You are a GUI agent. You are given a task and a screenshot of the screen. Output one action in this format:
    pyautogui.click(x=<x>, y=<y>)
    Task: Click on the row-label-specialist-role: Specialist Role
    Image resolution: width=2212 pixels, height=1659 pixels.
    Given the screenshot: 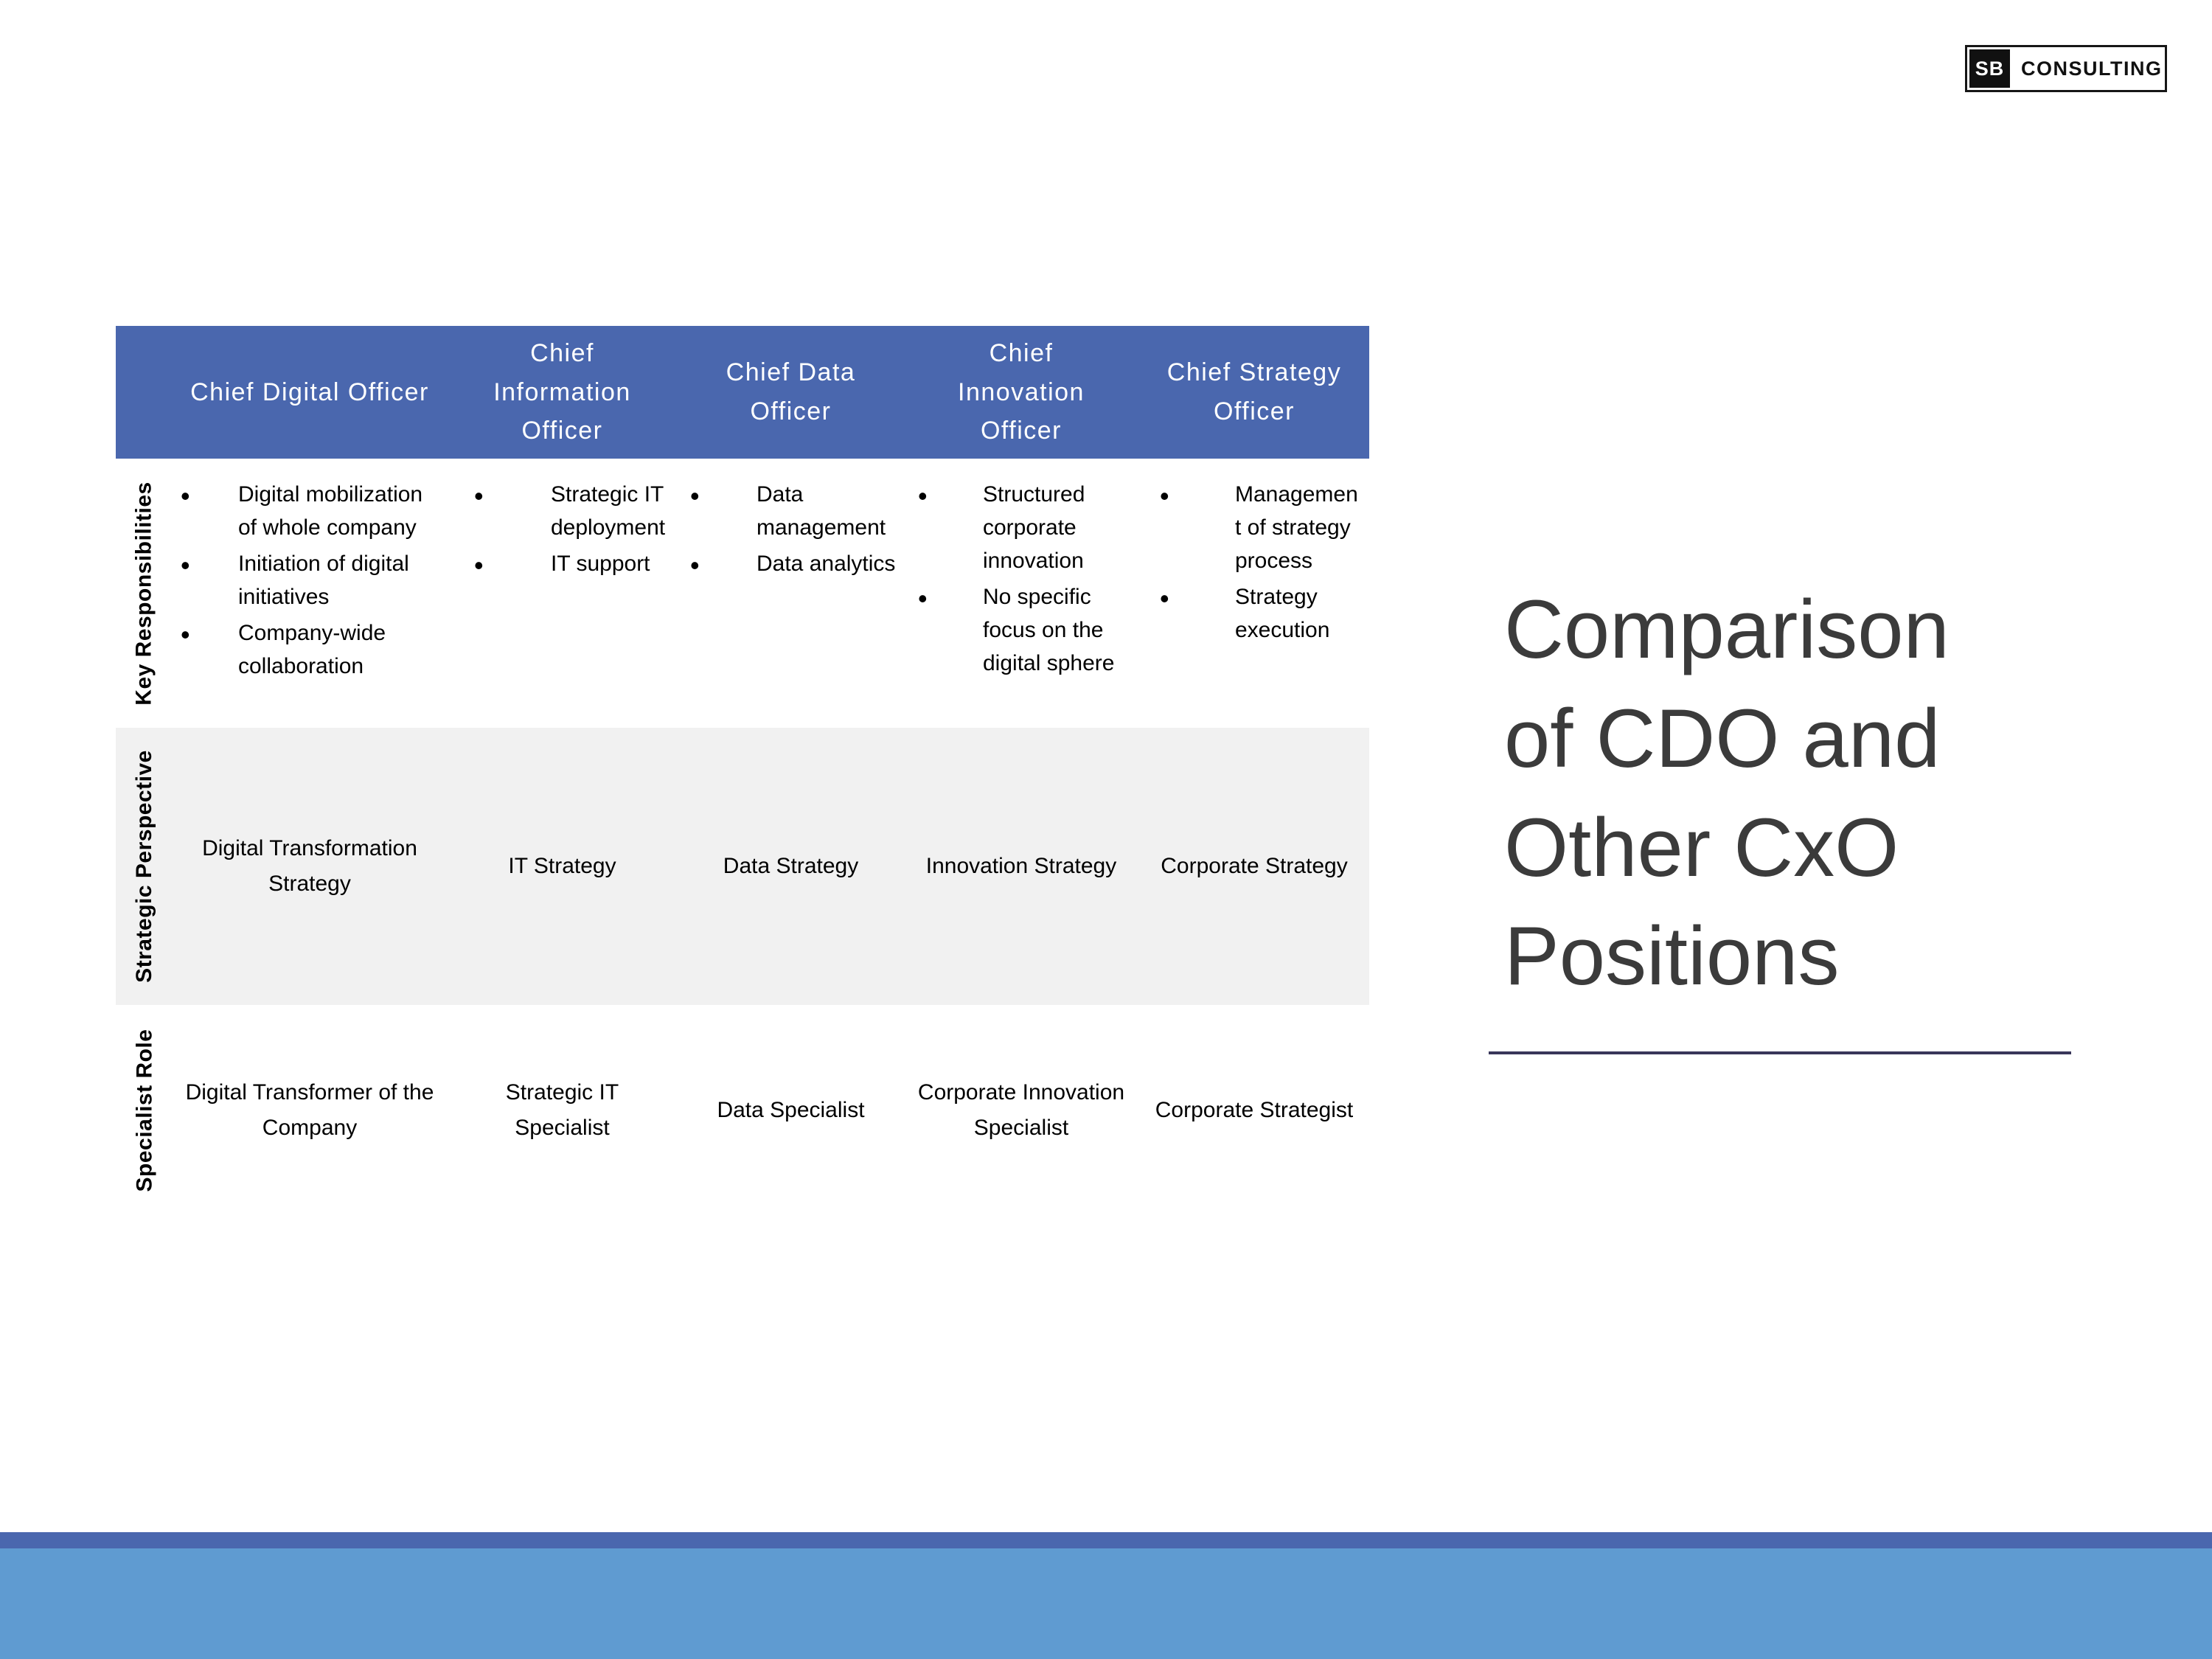 What is the action you would take?
    pyautogui.click(x=144, y=1110)
    